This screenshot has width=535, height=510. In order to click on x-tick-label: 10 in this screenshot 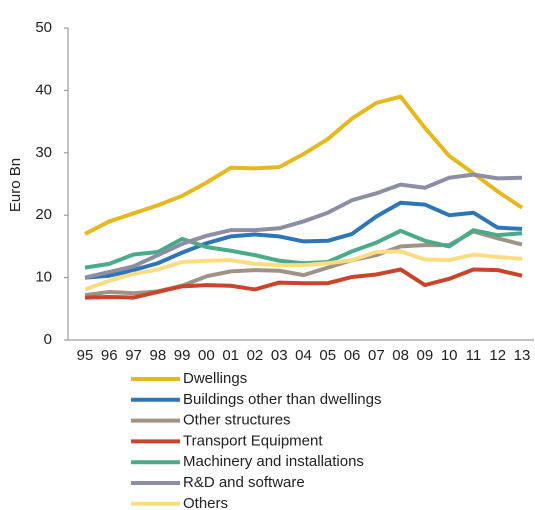, I will do `click(449, 355)`.